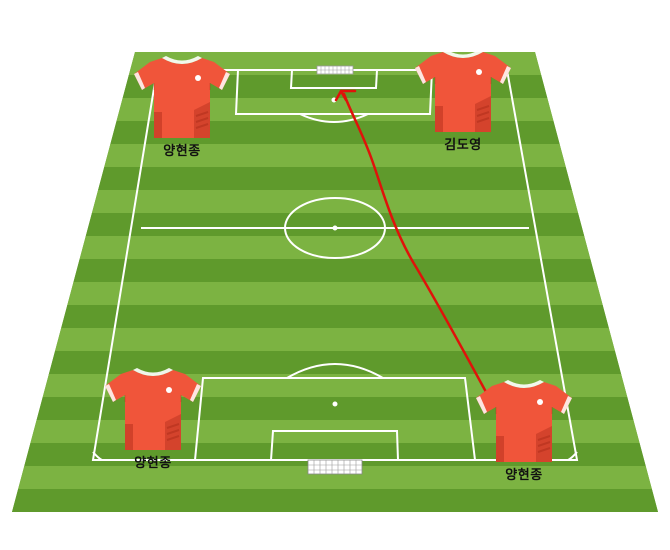  I want to click on center-circle, so click(335, 228).